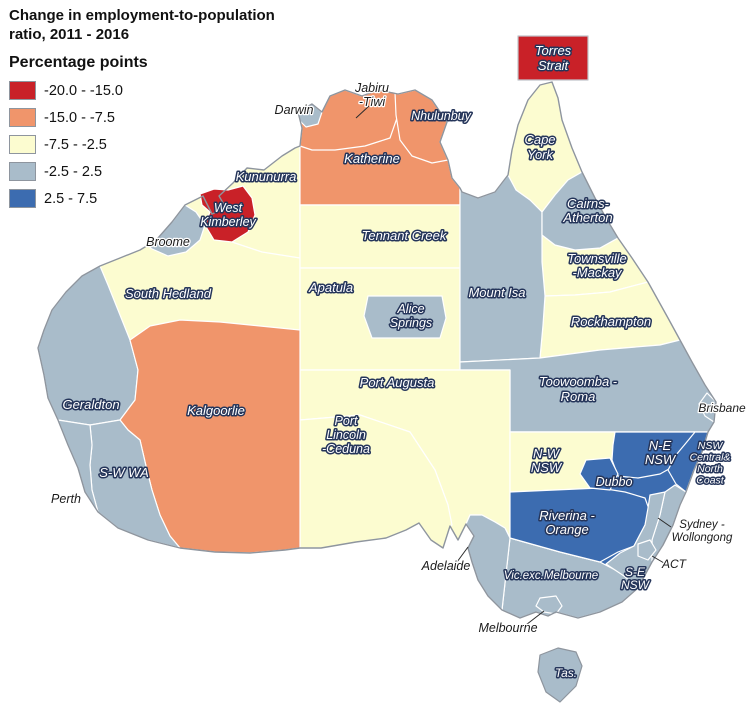 This screenshot has height=721, width=754. I want to click on label-port-lincoln-ceduna: Port Lincoln -Ceduna, so click(346, 435).